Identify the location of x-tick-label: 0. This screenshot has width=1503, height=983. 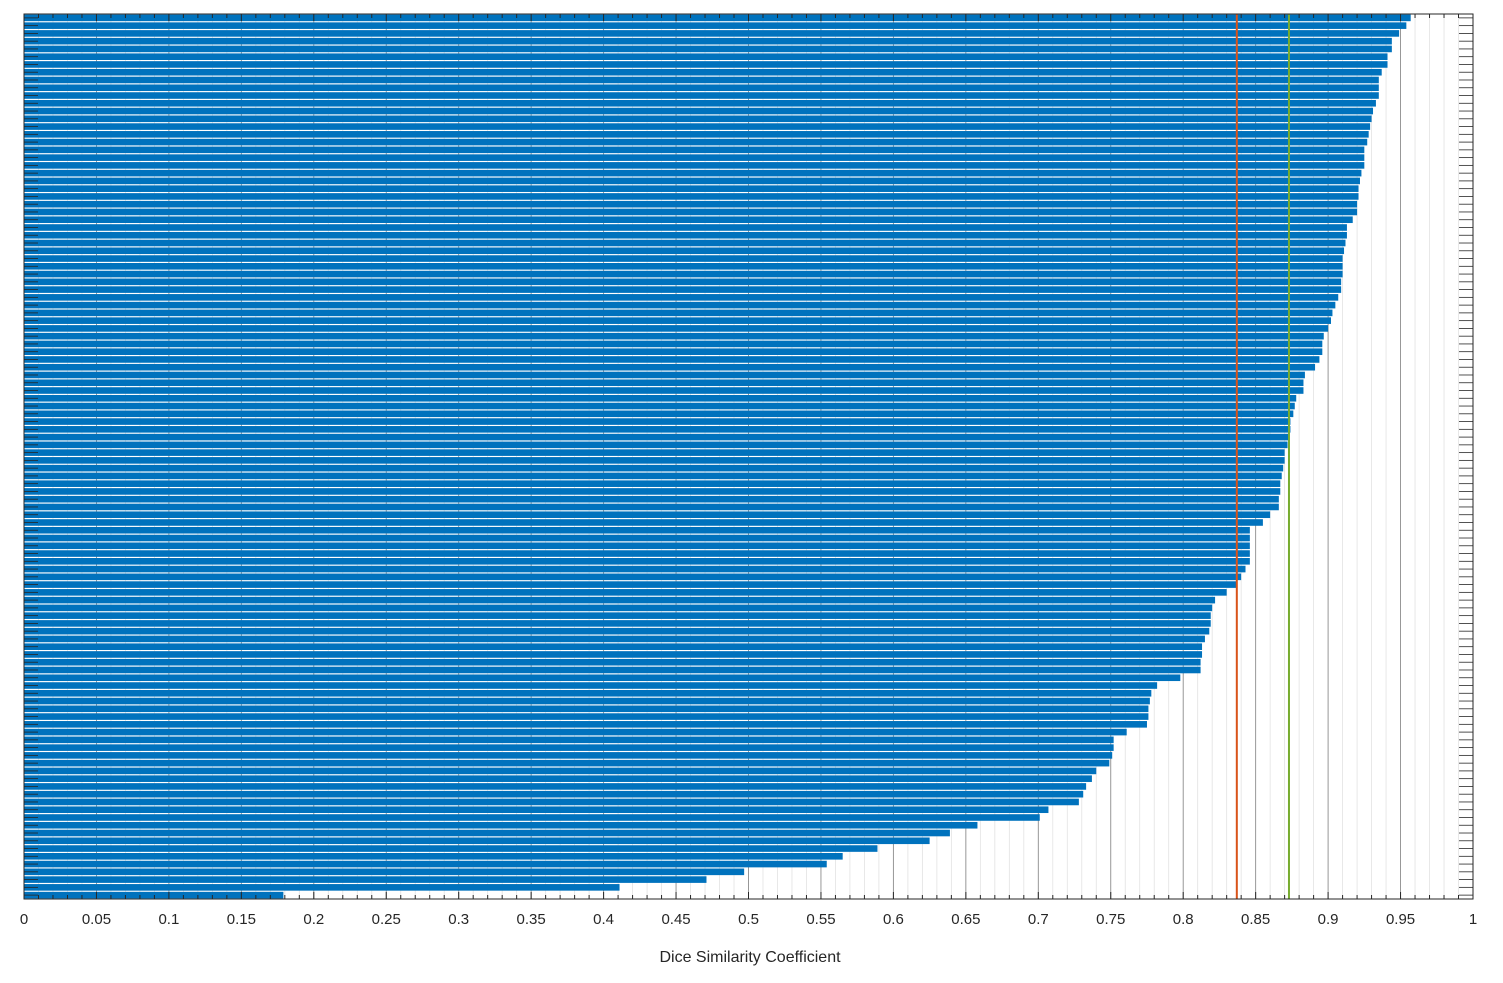
(24, 919).